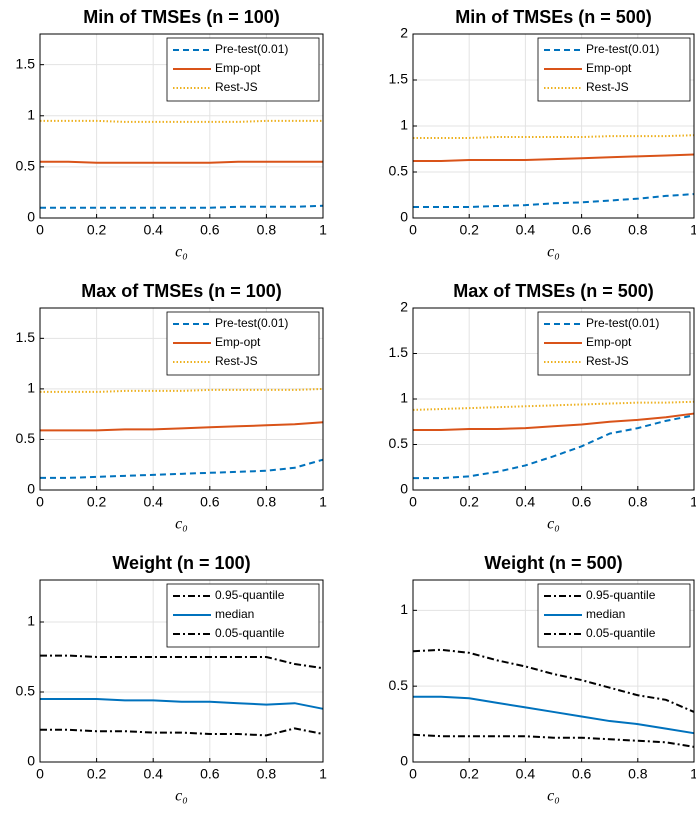 Image resolution: width=696 pixels, height=816 pixels. What do you see at coordinates (553, 291) in the screenshot?
I see `chart-title: Max of TMSEs (n = 500)` at bounding box center [553, 291].